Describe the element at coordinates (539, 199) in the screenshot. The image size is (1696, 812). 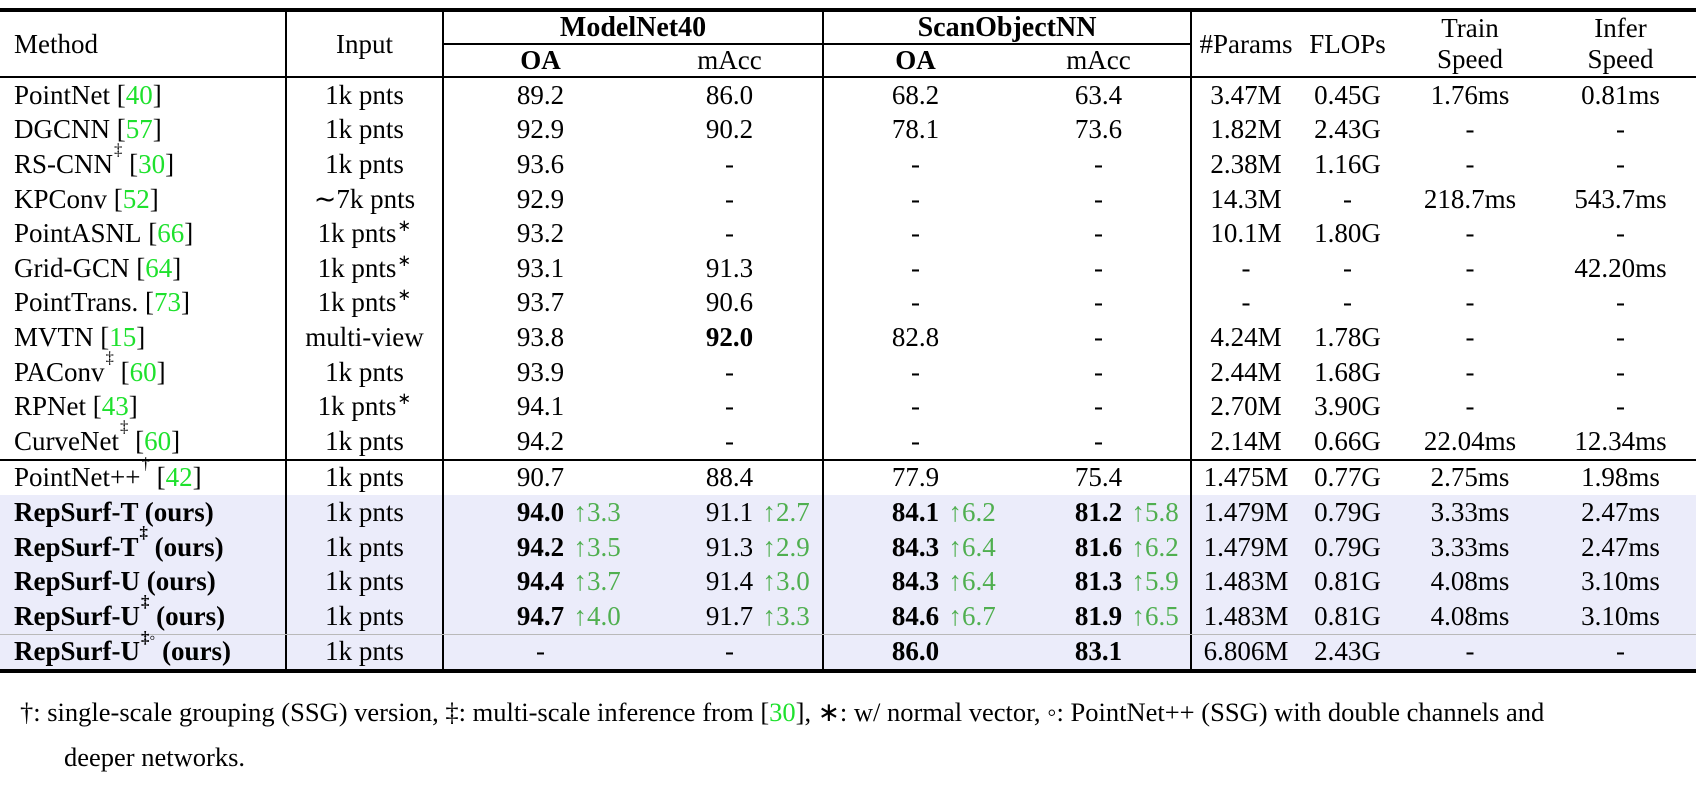
I see `mn40-oa-cell: 92.9` at that location.